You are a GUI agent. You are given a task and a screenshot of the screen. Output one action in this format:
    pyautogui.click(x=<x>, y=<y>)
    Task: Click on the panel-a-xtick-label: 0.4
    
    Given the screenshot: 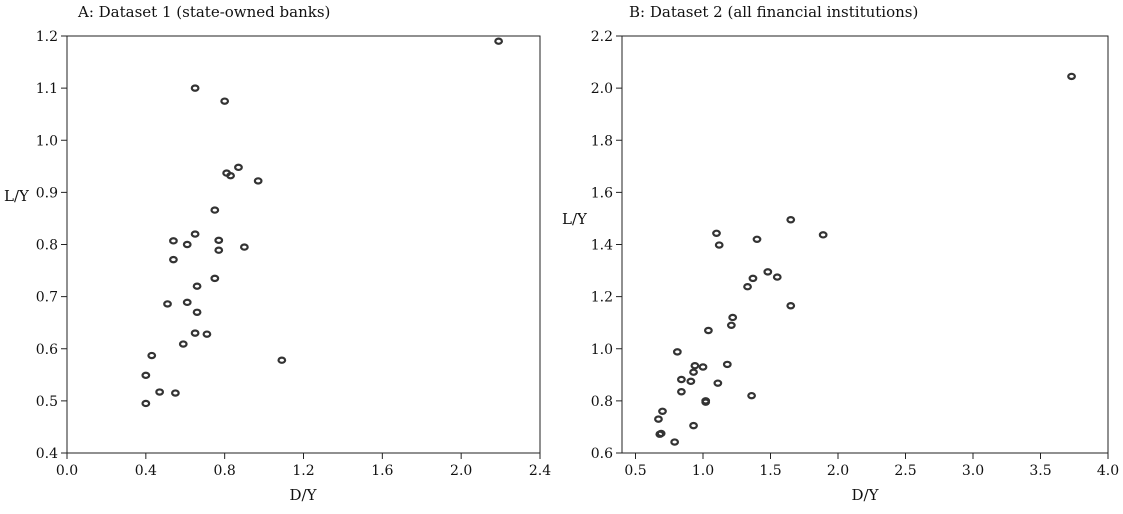 What is the action you would take?
    pyautogui.click(x=146, y=471)
    